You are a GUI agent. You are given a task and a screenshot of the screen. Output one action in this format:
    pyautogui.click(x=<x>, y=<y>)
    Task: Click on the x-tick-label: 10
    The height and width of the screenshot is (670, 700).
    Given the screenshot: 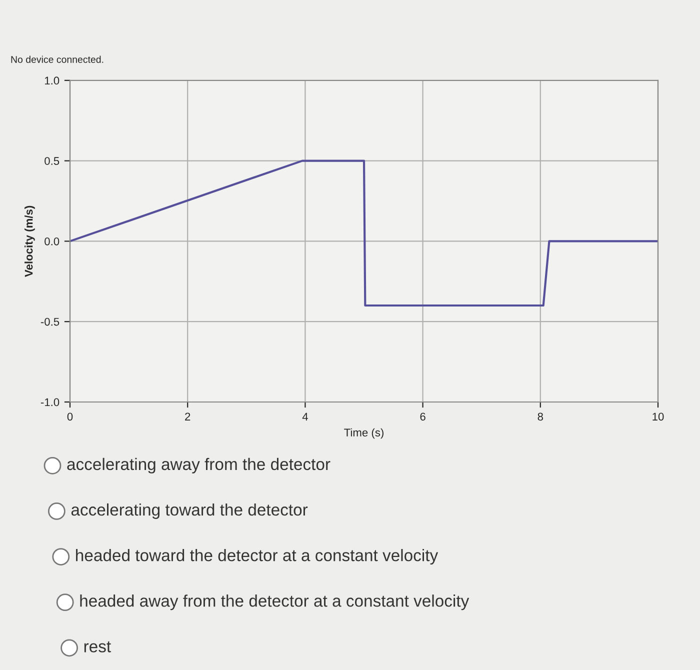 What is the action you would take?
    pyautogui.click(x=658, y=416)
    